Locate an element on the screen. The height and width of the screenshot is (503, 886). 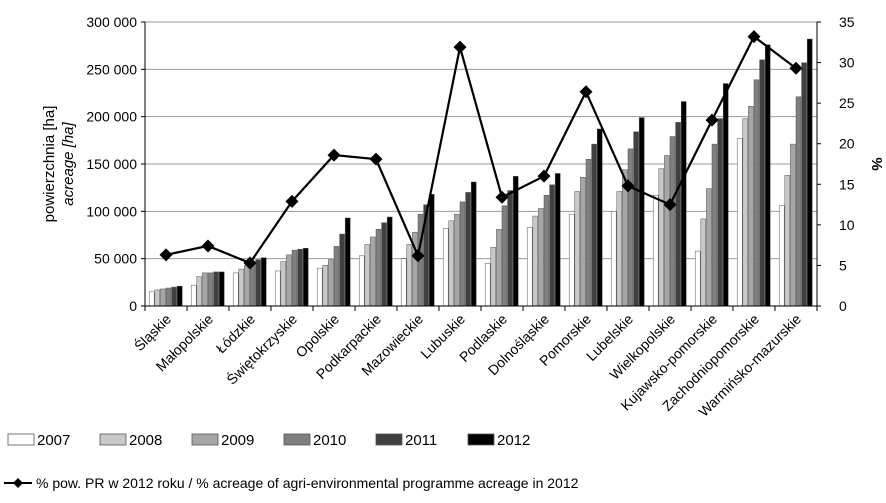
legend-label-2007: 2007 is located at coordinates (53, 440).